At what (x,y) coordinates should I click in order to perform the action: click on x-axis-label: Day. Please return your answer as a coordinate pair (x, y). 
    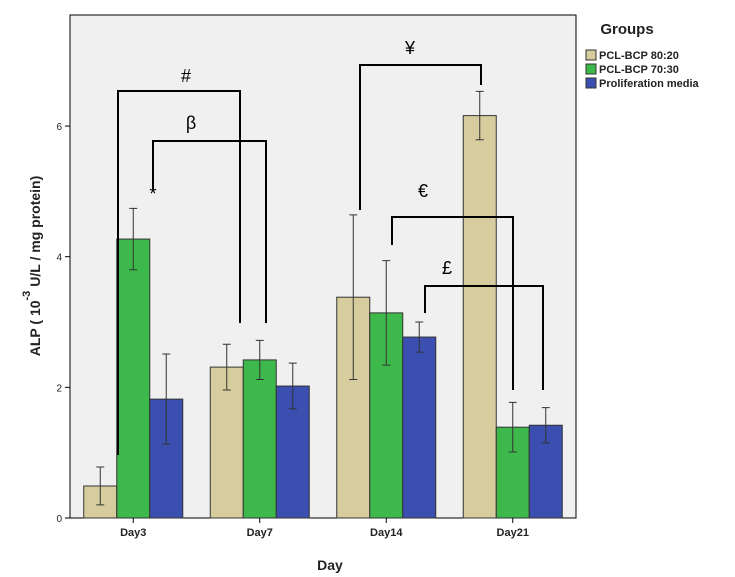
    Looking at the image, I should click on (330, 565).